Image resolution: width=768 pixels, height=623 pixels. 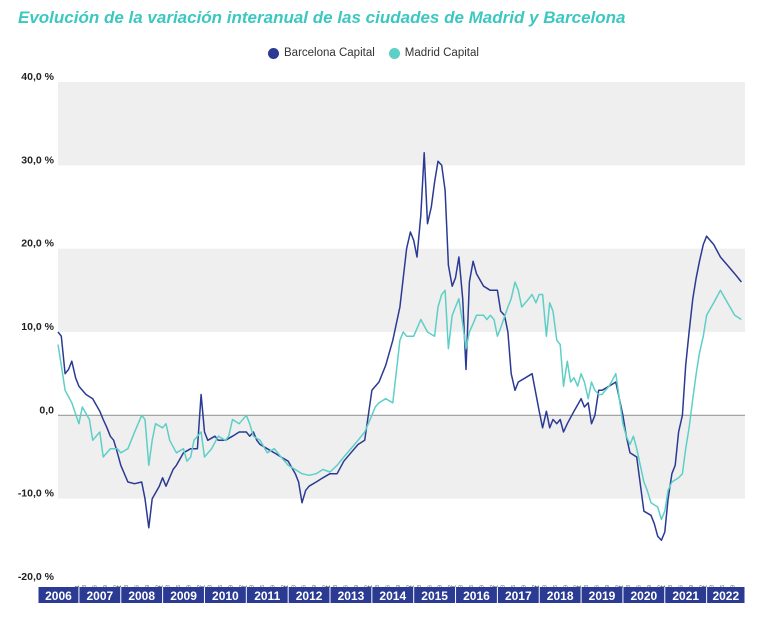 I want to click on y-tick-label: 40,0 %, so click(x=37, y=77).